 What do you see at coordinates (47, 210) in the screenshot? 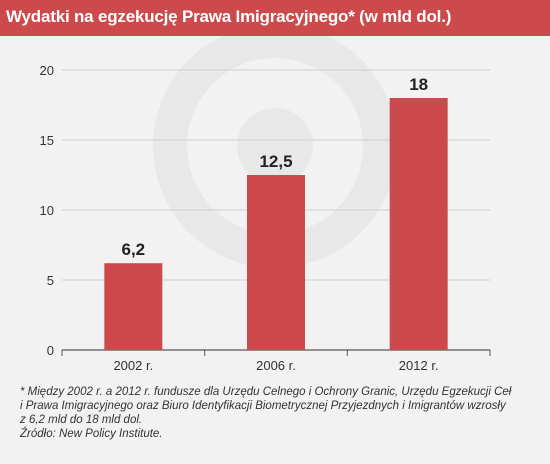
I see `y-tick-label: 10` at bounding box center [47, 210].